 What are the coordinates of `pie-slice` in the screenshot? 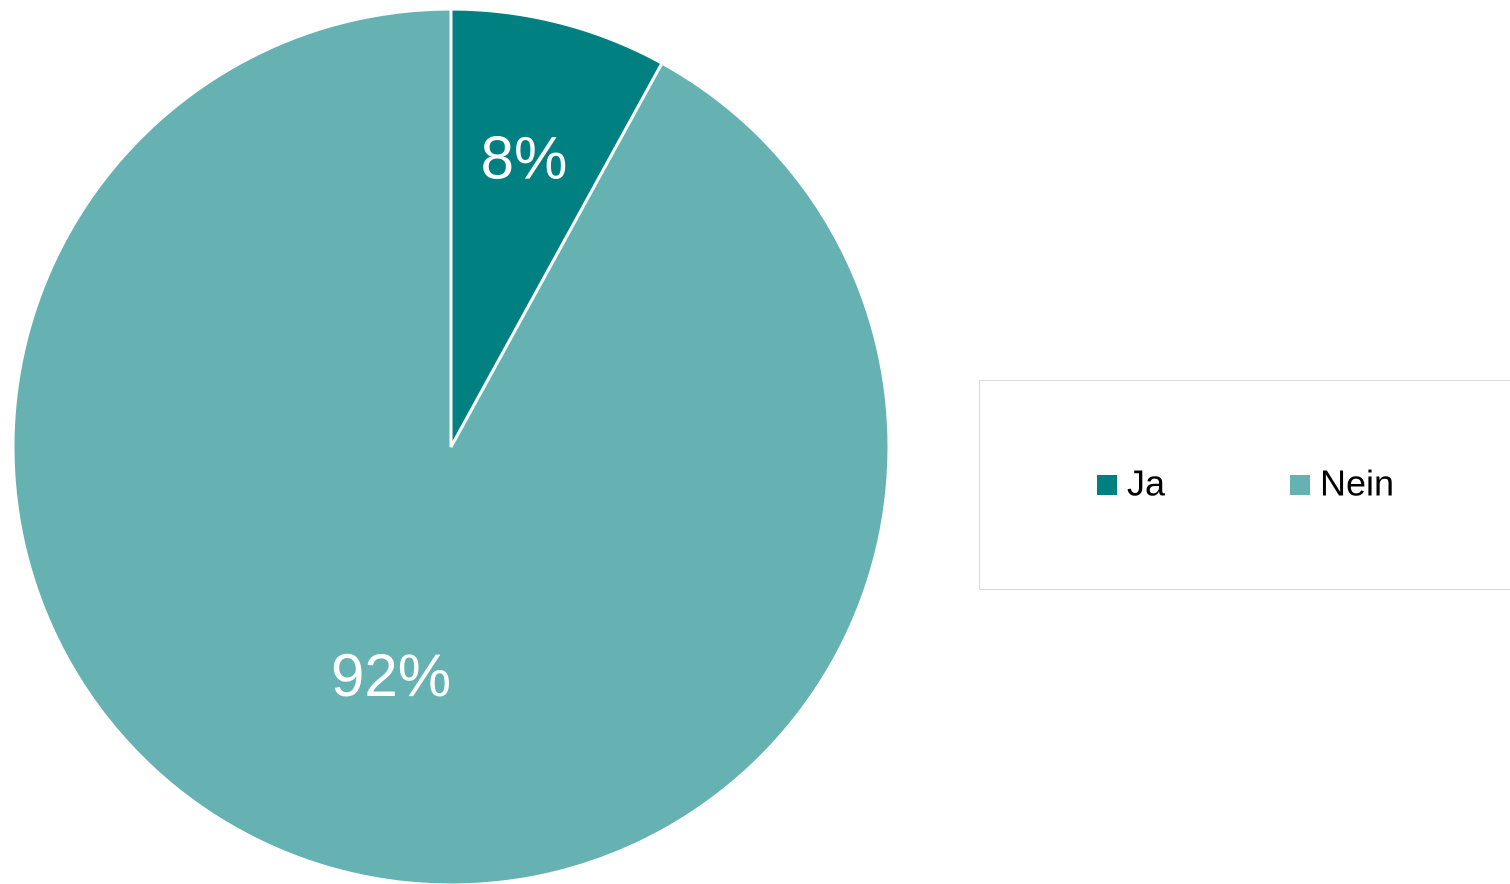 It's located at (557, 227).